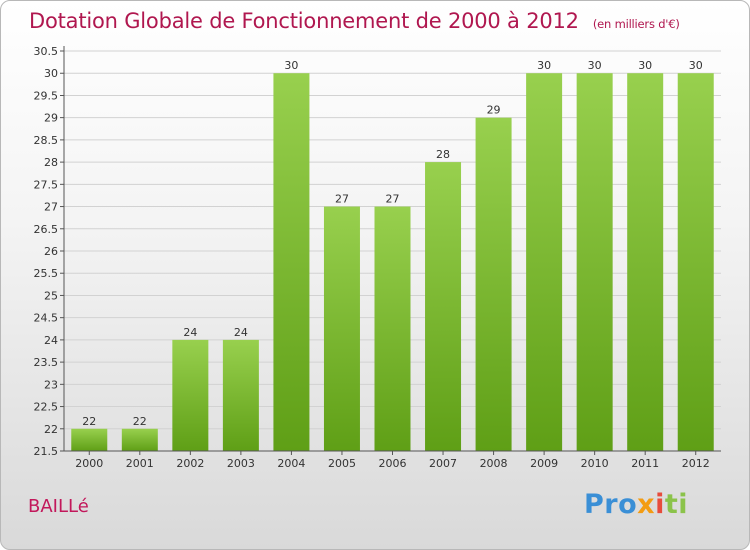 Image resolution: width=750 pixels, height=550 pixels. What do you see at coordinates (46, 95) in the screenshot?
I see `y-tick-label: 29.5` at bounding box center [46, 95].